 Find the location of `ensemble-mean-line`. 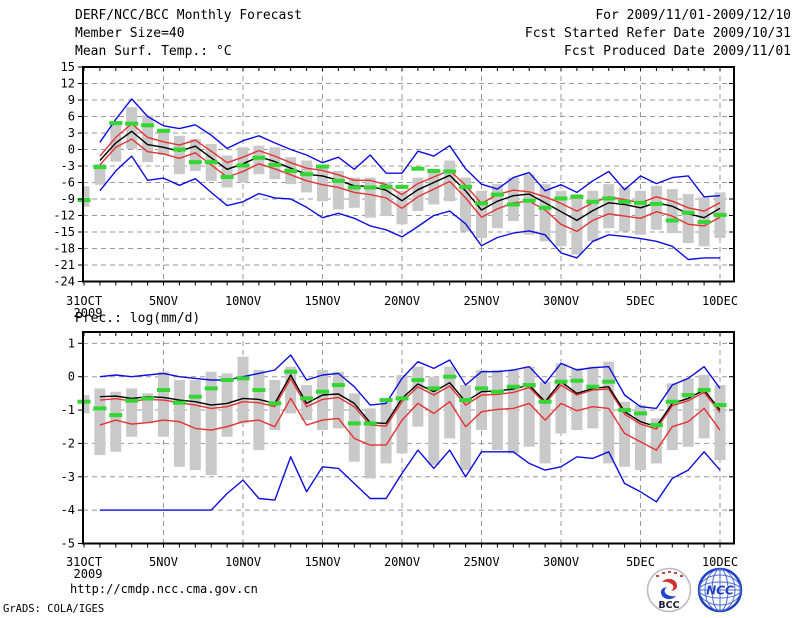

ensemble-mean-line is located at coordinates (410, 176).